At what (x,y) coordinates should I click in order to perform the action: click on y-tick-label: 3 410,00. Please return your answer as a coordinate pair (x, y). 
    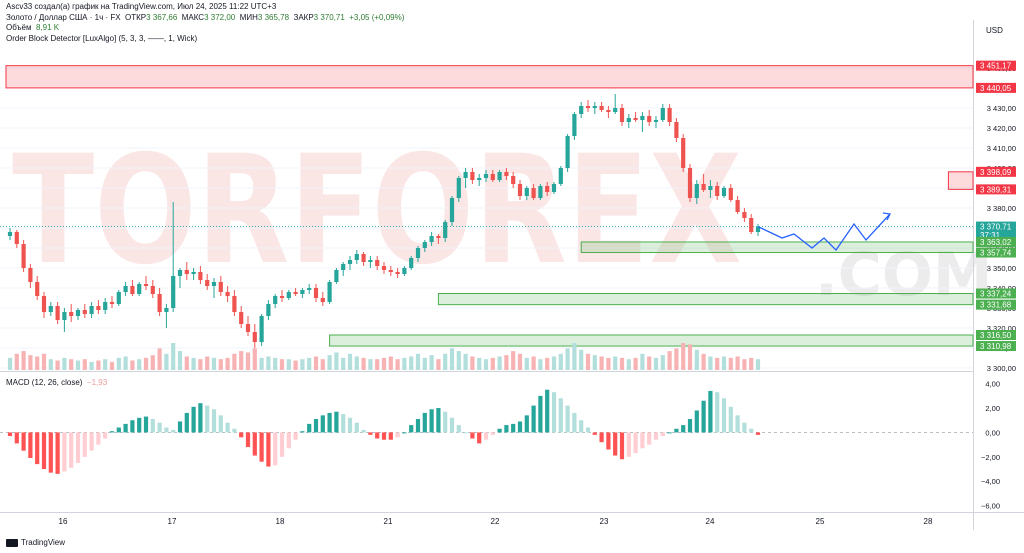
    Looking at the image, I should click on (1001, 148).